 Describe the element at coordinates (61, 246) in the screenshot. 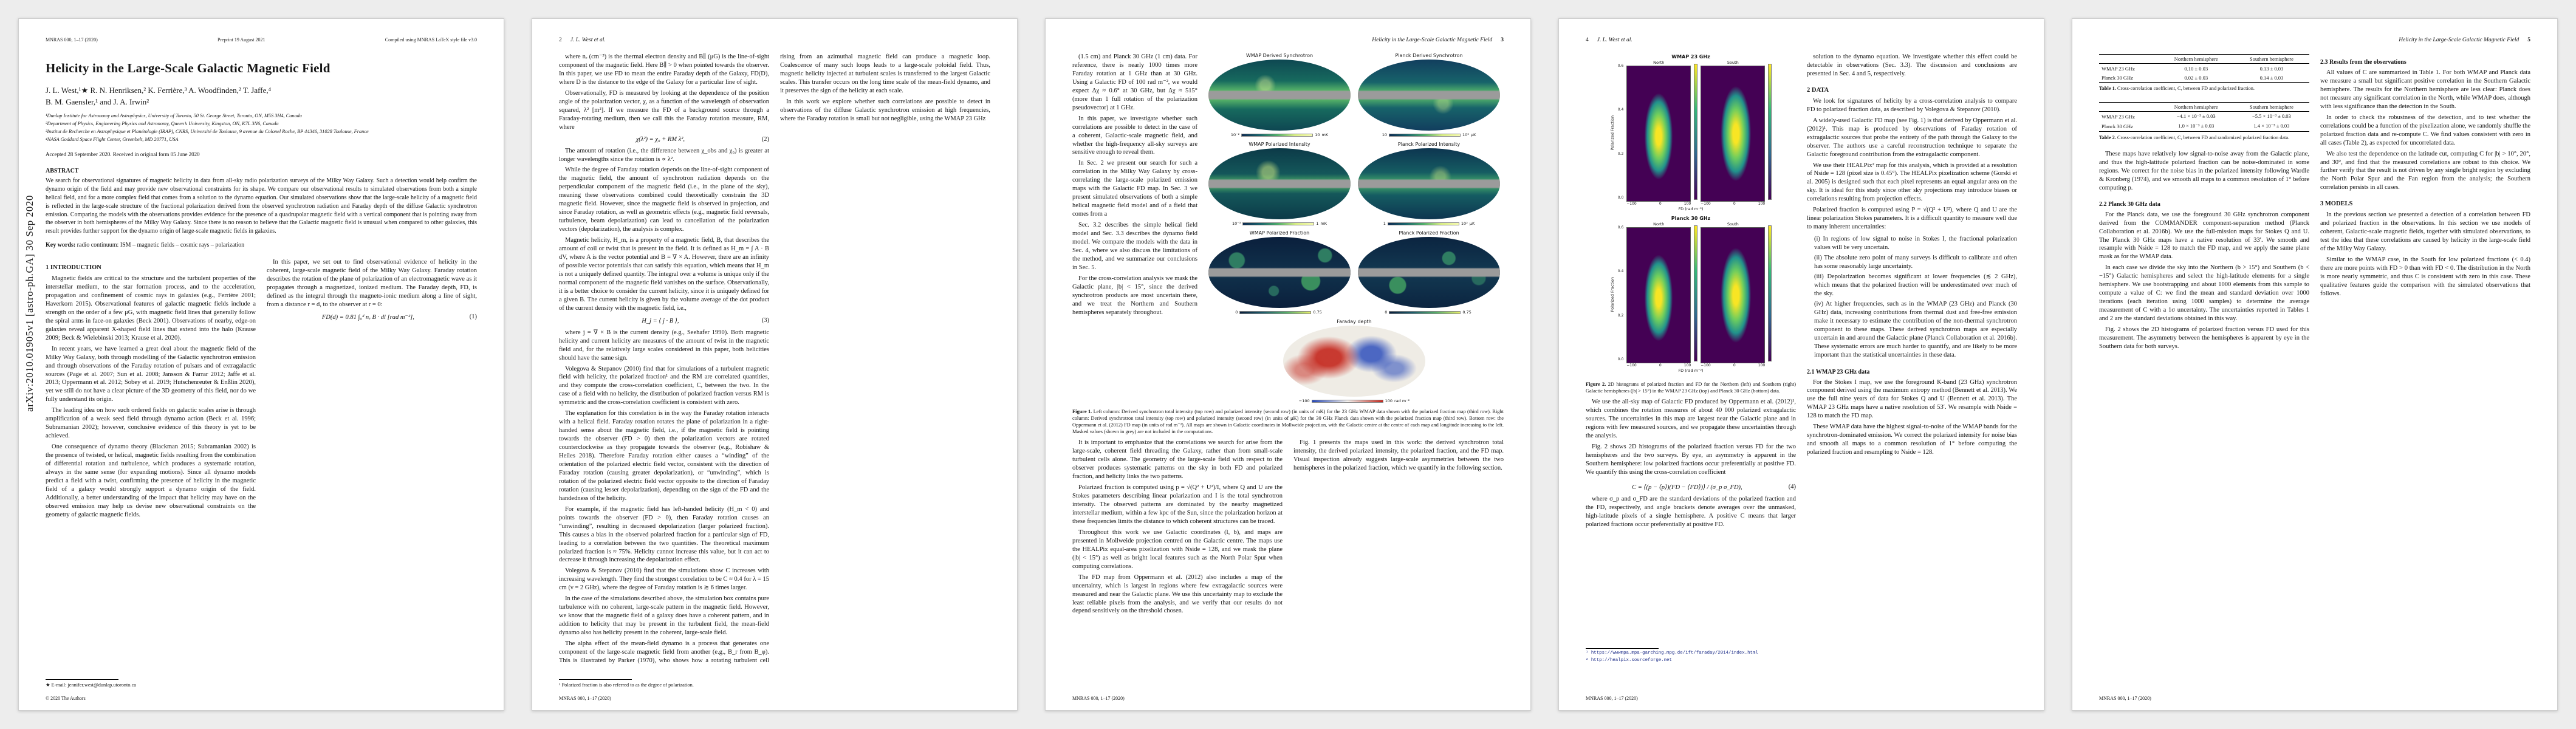

I see `keywords-label: Key words:` at that location.